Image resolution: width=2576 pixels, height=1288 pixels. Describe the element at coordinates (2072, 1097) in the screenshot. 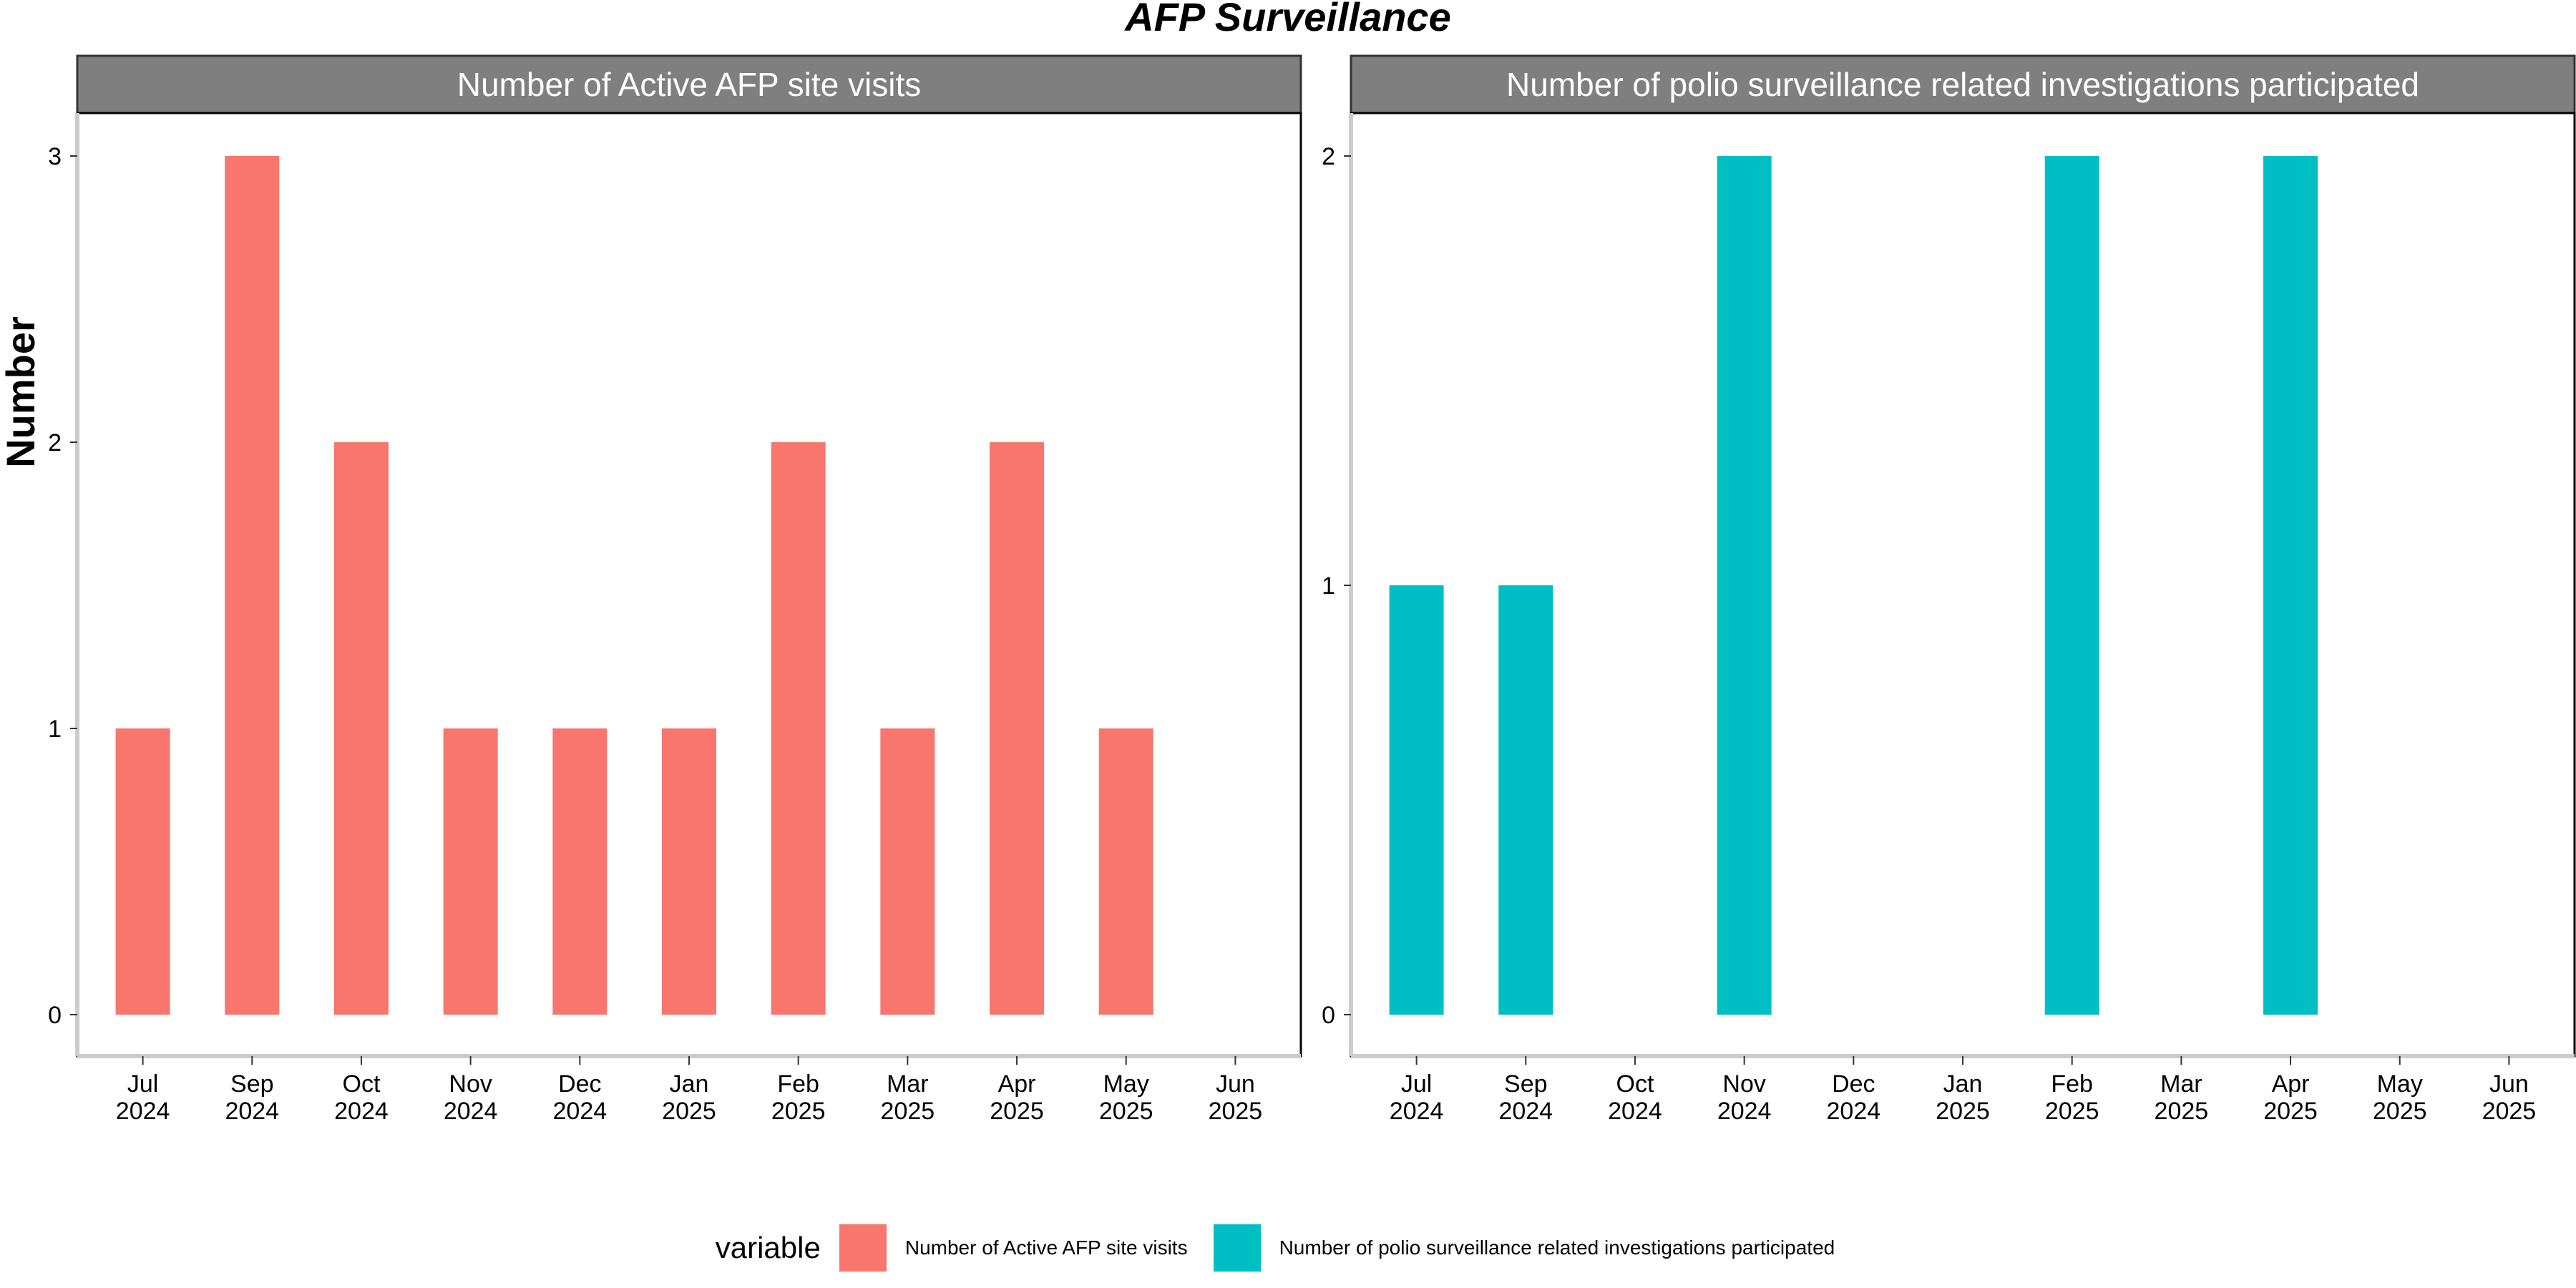

I see `panel-2-x-tick-label-7: Feb 2025` at that location.